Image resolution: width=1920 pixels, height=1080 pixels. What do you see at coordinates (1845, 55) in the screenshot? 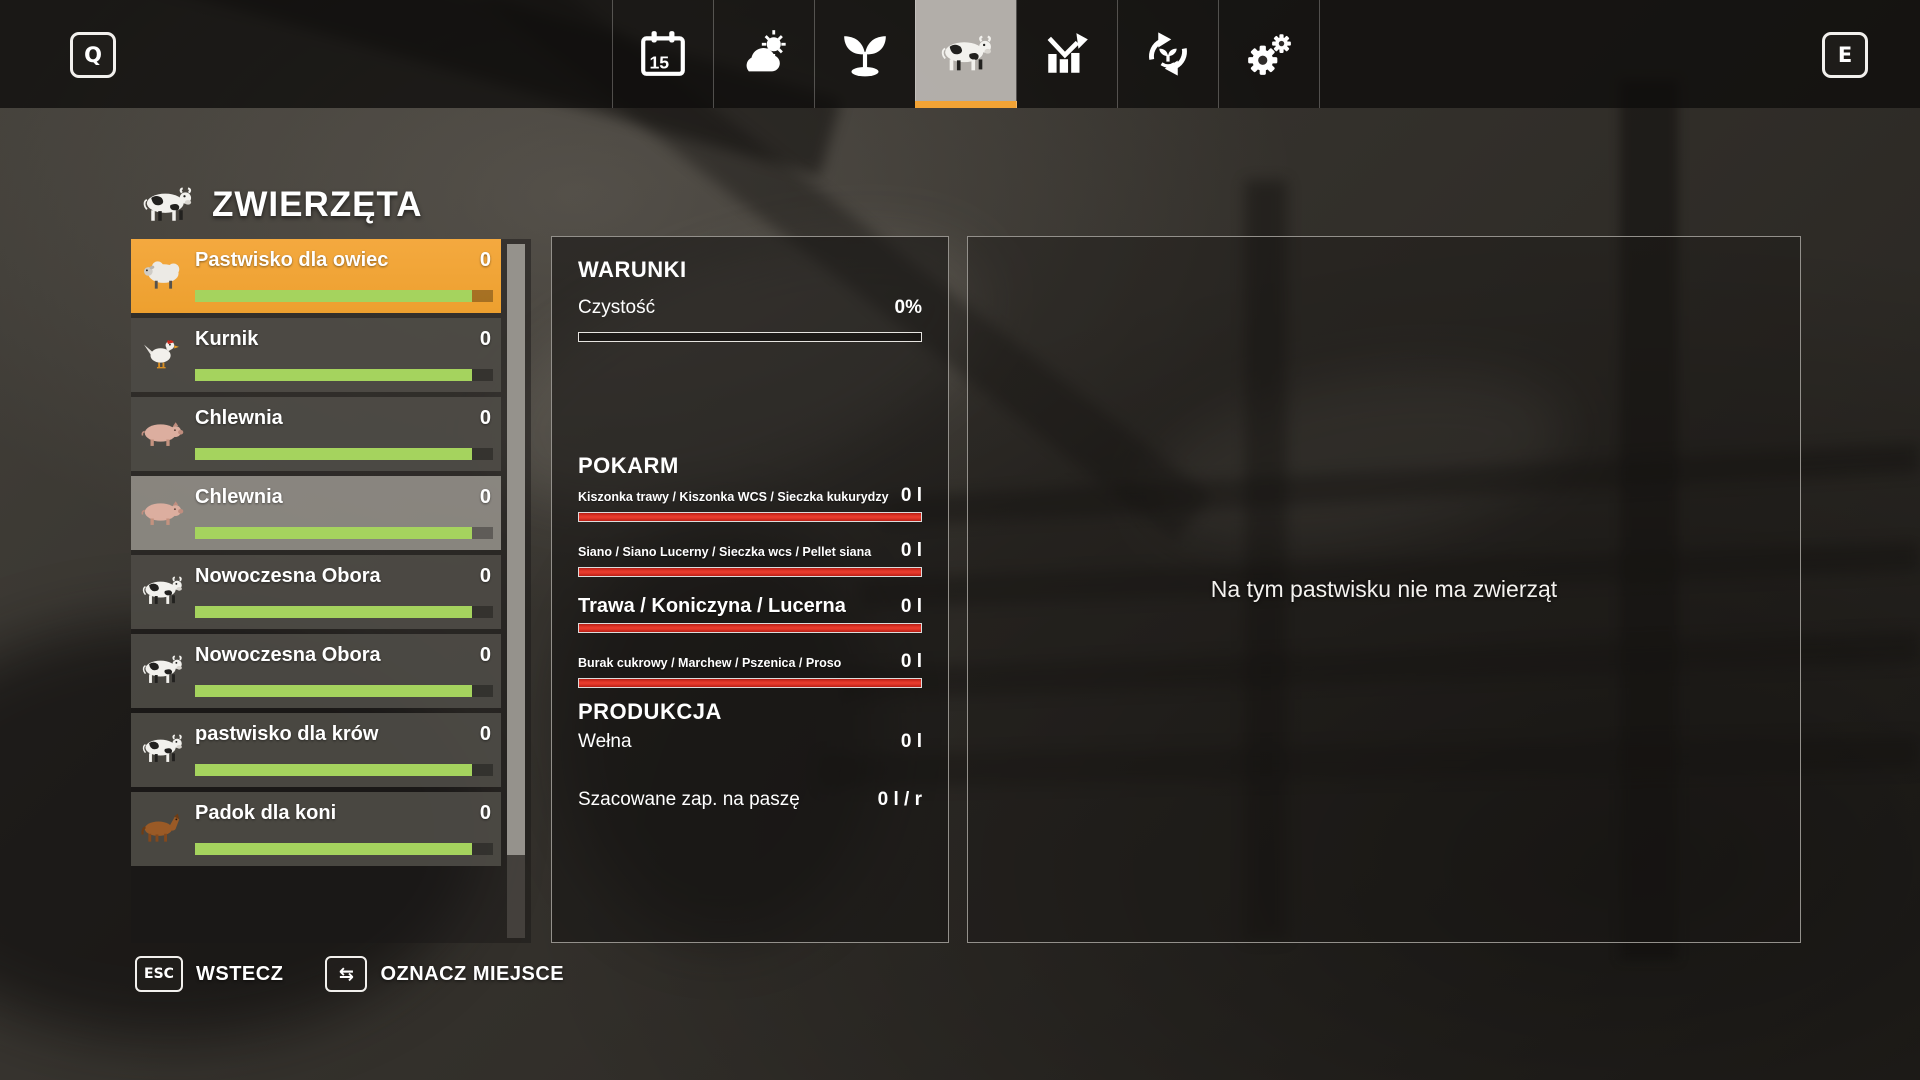
I see `next-page-key: E` at bounding box center [1845, 55].